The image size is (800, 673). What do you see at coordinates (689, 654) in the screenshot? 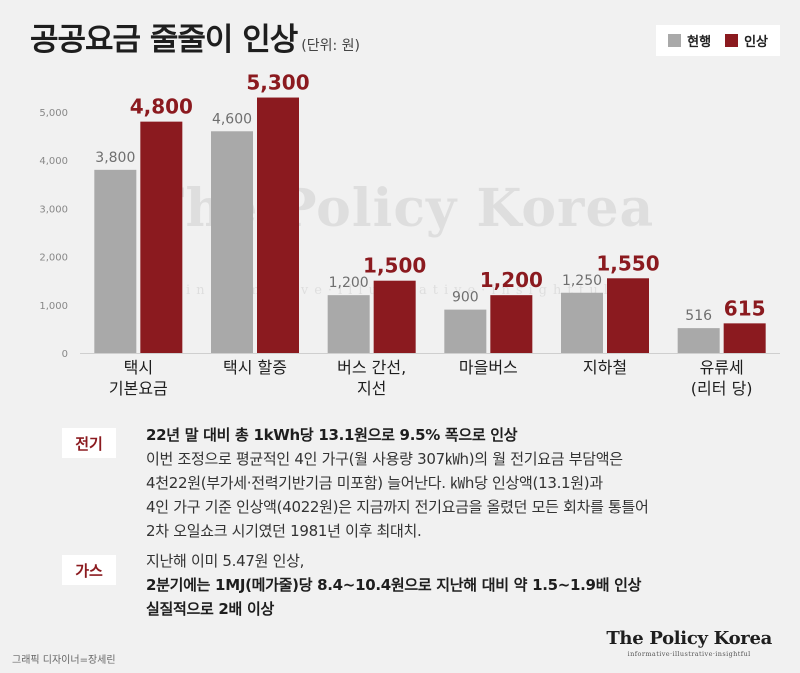
I see `brand-tagline: informative·illustrative·insightful` at bounding box center [689, 654].